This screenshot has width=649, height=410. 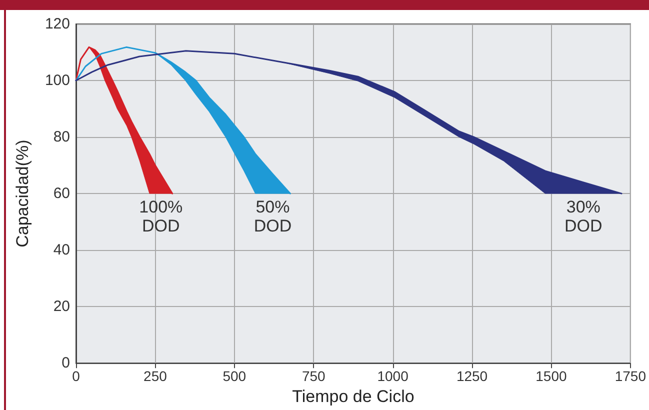 What do you see at coordinates (57, 81) in the screenshot?
I see `y-tick-label: 100` at bounding box center [57, 81].